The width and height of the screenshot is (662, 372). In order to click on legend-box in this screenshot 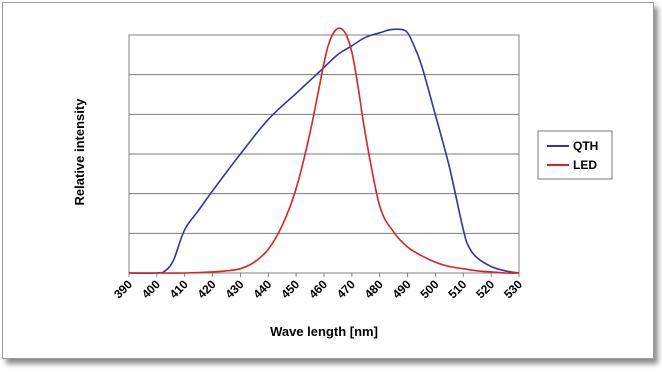, I will do `click(575, 155)`.